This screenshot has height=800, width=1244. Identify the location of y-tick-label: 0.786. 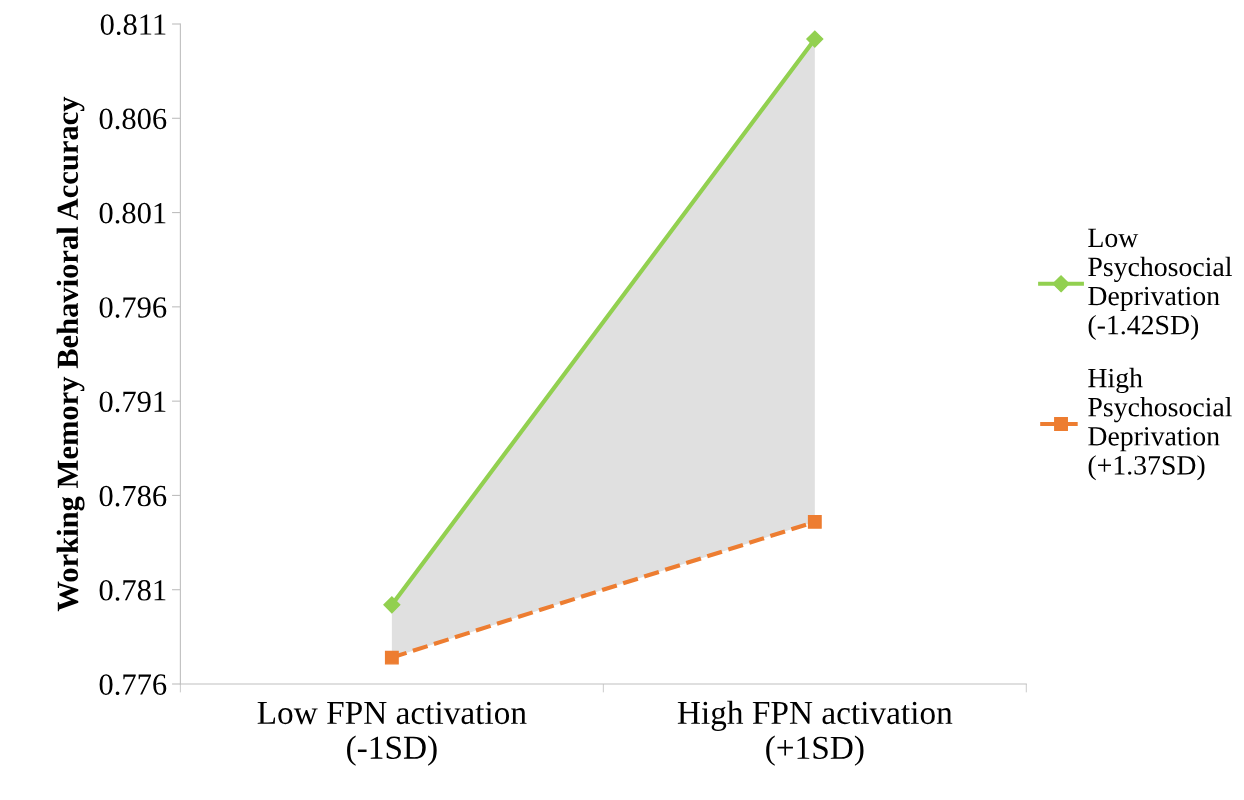
(133, 496).